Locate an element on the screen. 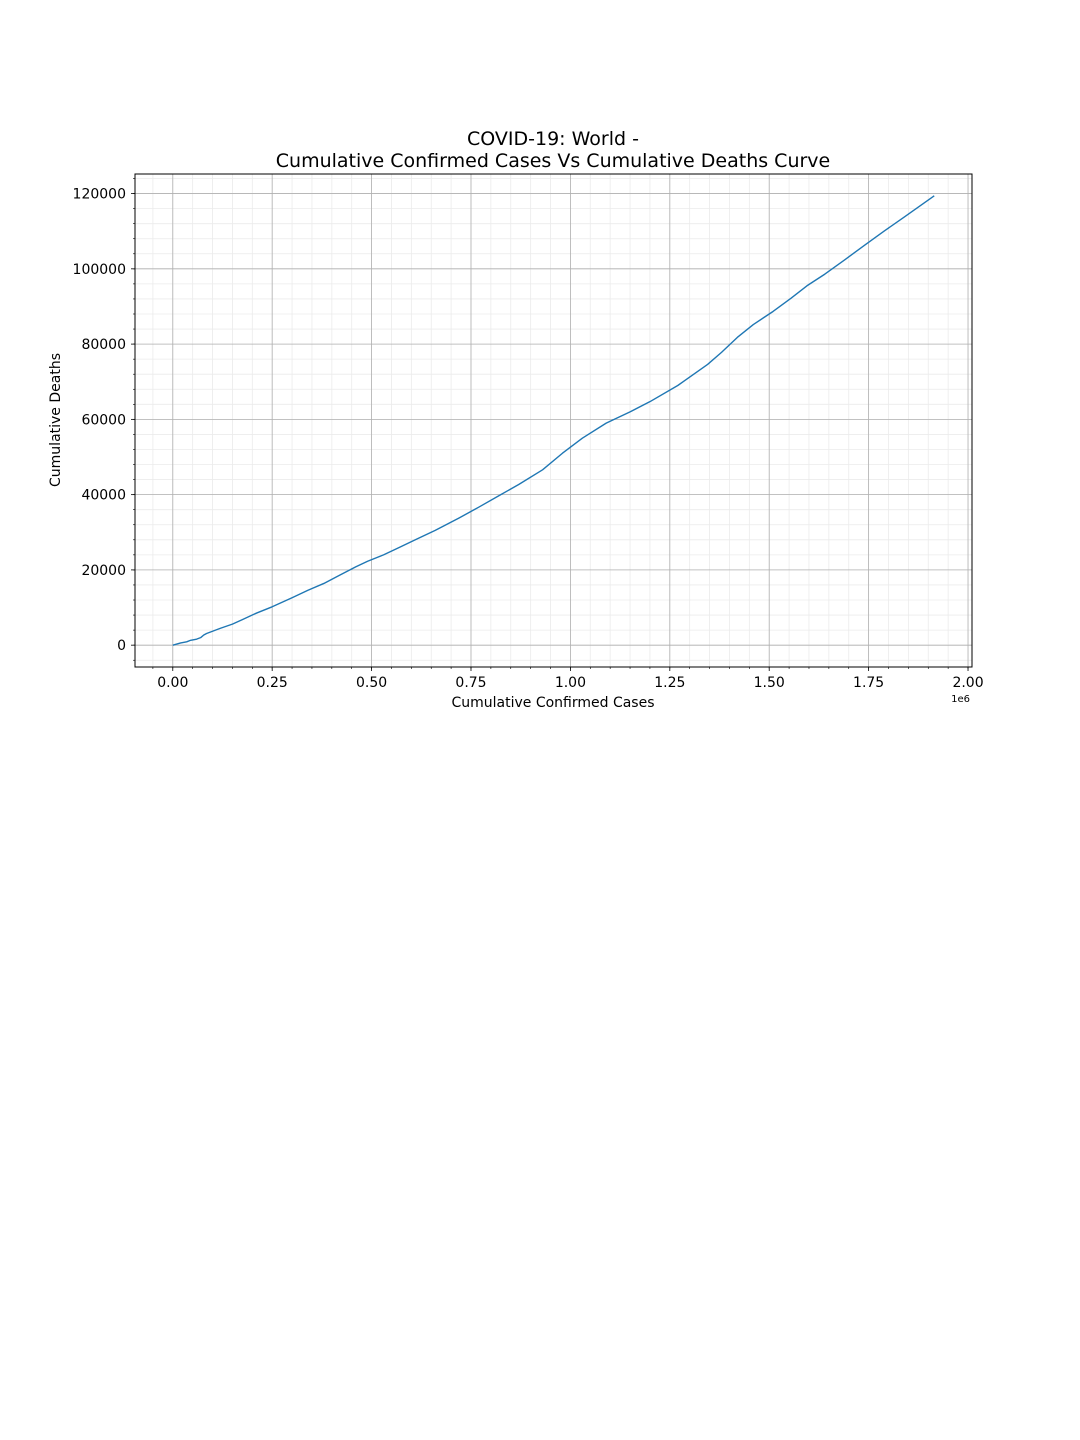 This screenshot has height=1440, width=1080. x-tick-label: 0.25 is located at coordinates (272, 683).